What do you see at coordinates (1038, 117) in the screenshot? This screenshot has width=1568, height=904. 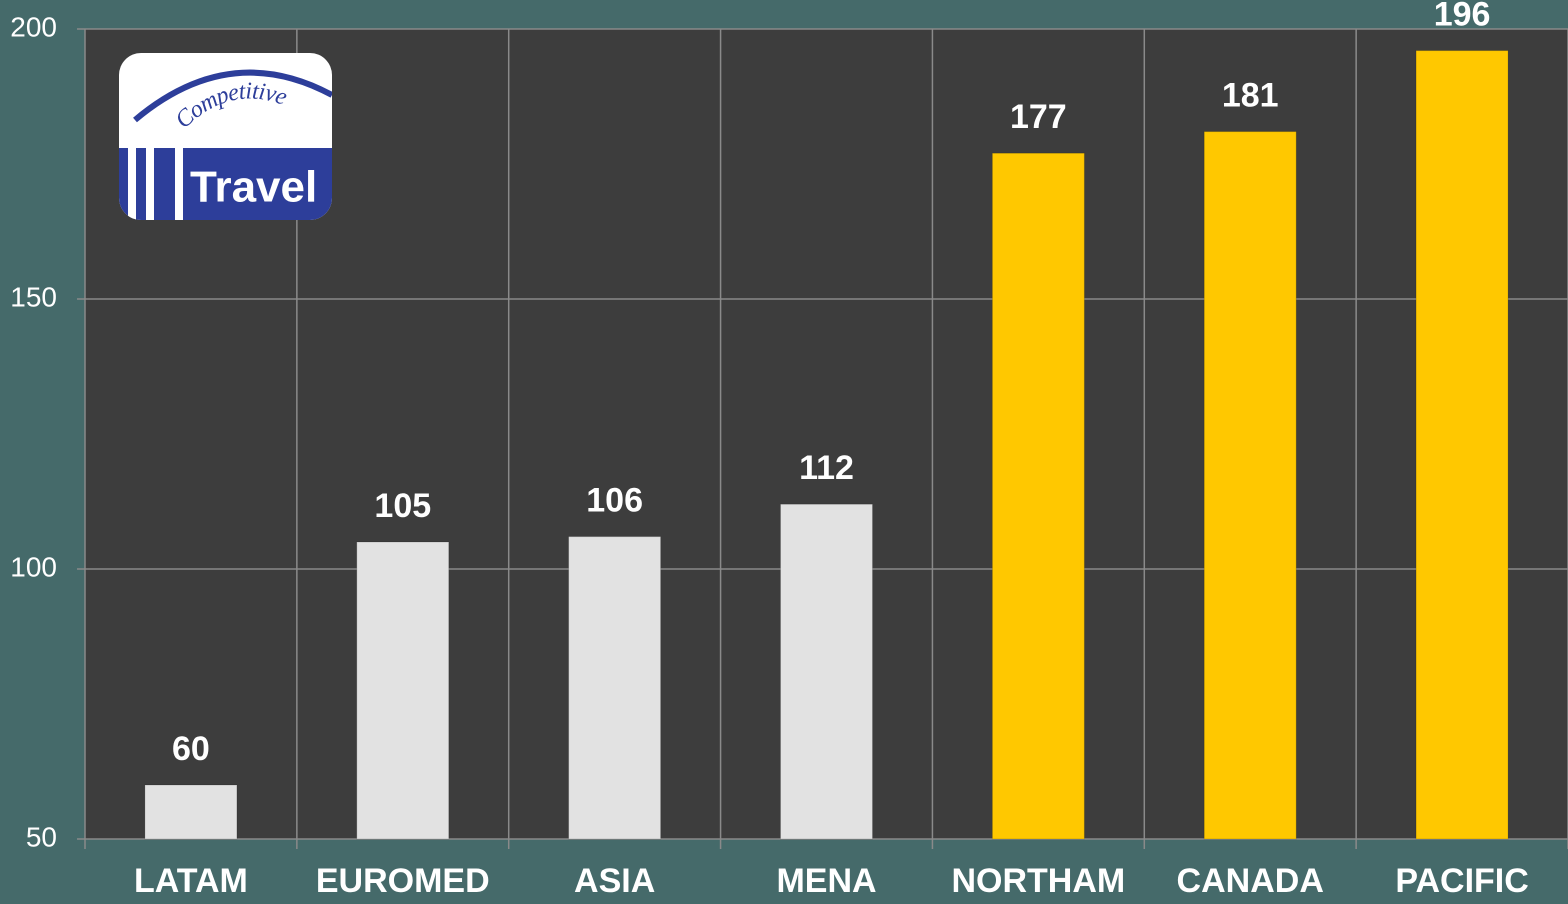 I see `value-label: 177` at bounding box center [1038, 117].